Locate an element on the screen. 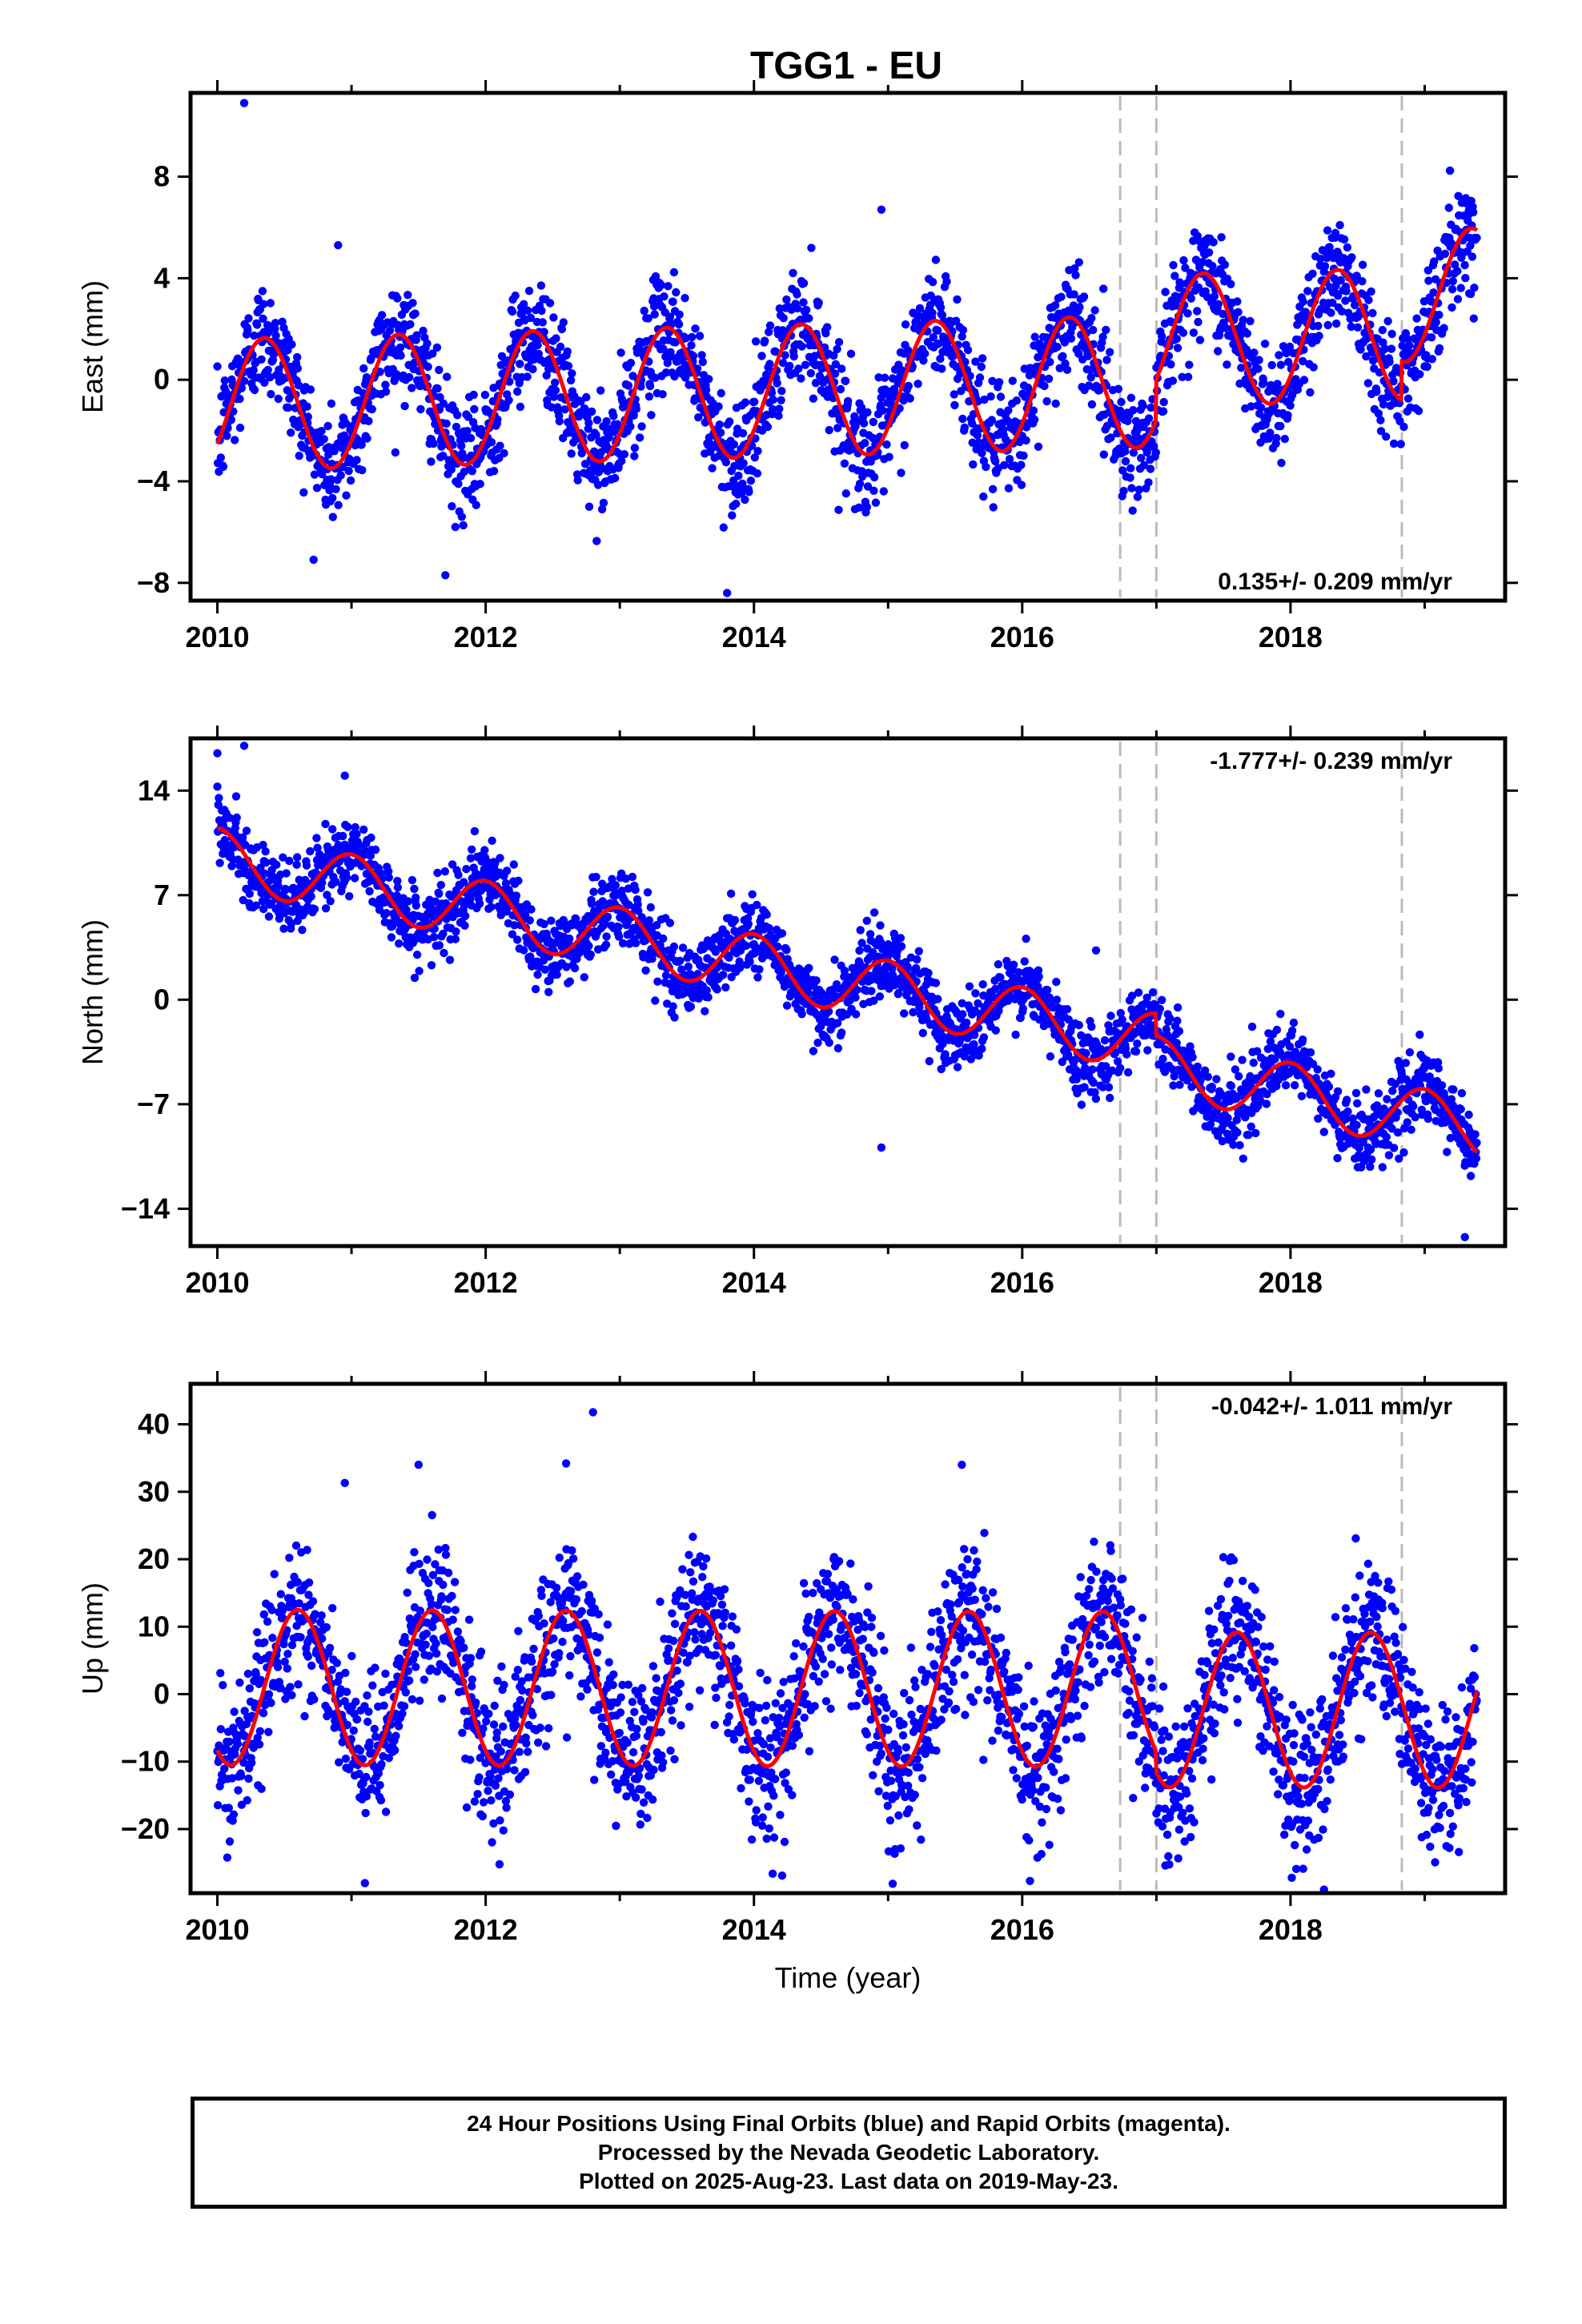  x-tick-label: 2018 is located at coordinates (1291, 637).